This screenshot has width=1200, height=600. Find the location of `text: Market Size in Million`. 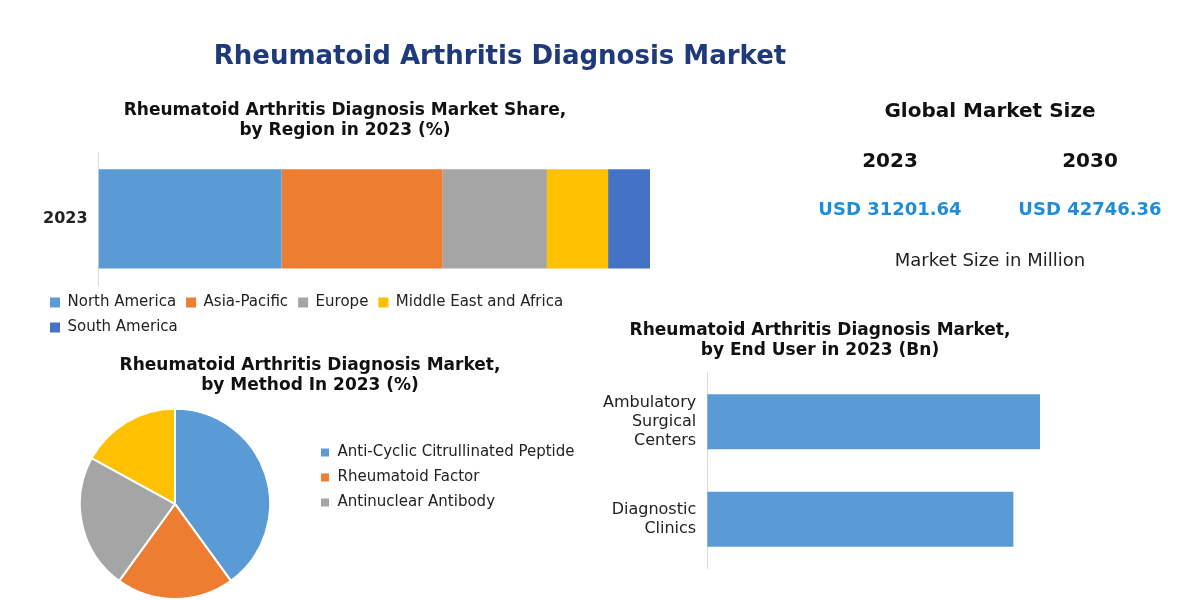

text: Market Size in Million is located at coordinates (990, 259).